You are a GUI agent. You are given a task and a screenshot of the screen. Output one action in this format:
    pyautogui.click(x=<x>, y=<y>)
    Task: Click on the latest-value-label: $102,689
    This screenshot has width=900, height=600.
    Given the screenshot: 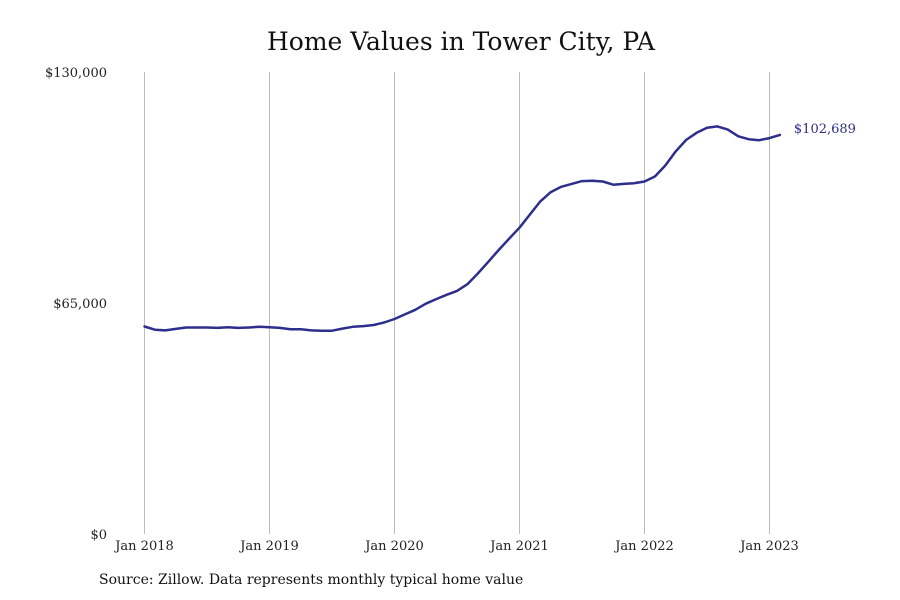 What is the action you would take?
    pyautogui.click(x=825, y=129)
    